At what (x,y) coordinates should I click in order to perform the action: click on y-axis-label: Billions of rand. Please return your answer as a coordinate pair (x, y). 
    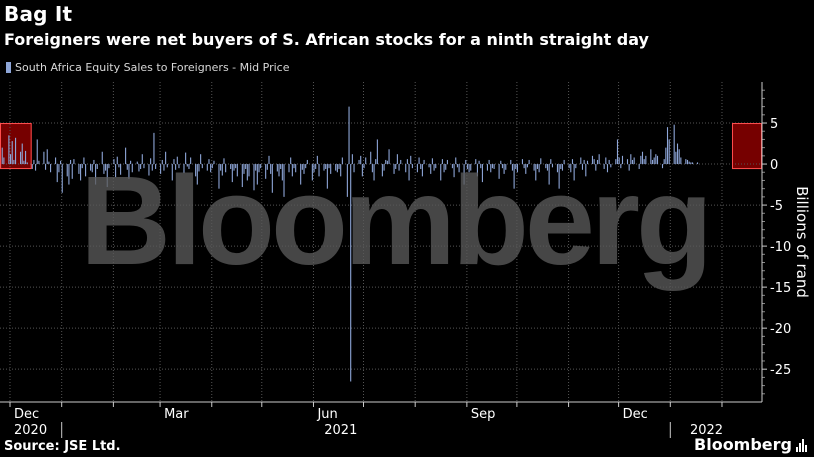
    Looking at the image, I should click on (802, 242).